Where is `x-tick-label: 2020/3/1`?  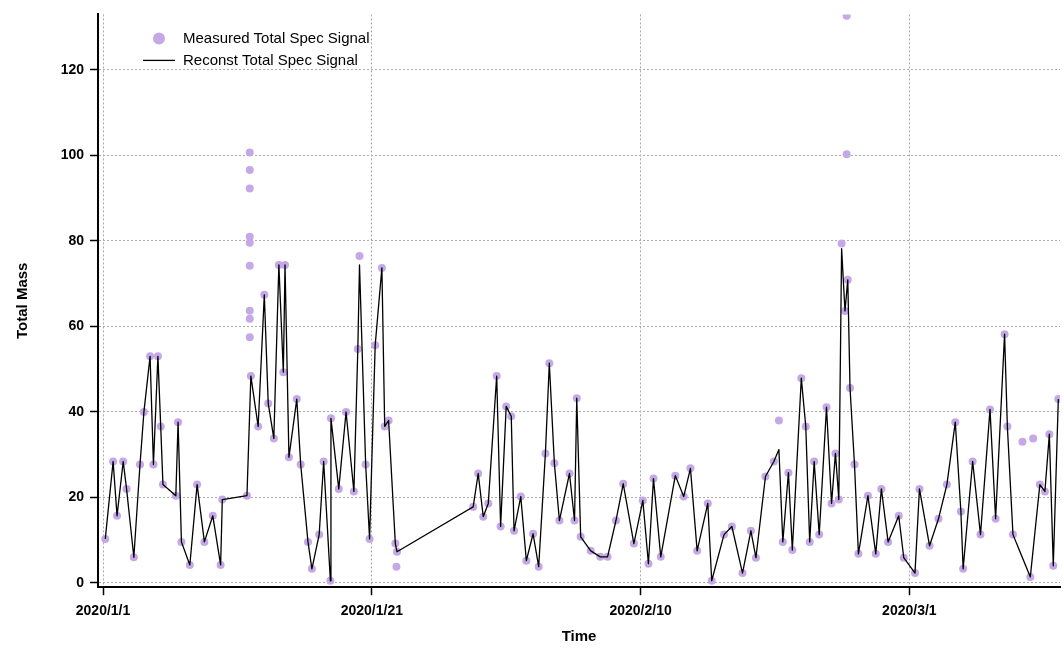 x-tick-label: 2020/3/1 is located at coordinates (909, 610).